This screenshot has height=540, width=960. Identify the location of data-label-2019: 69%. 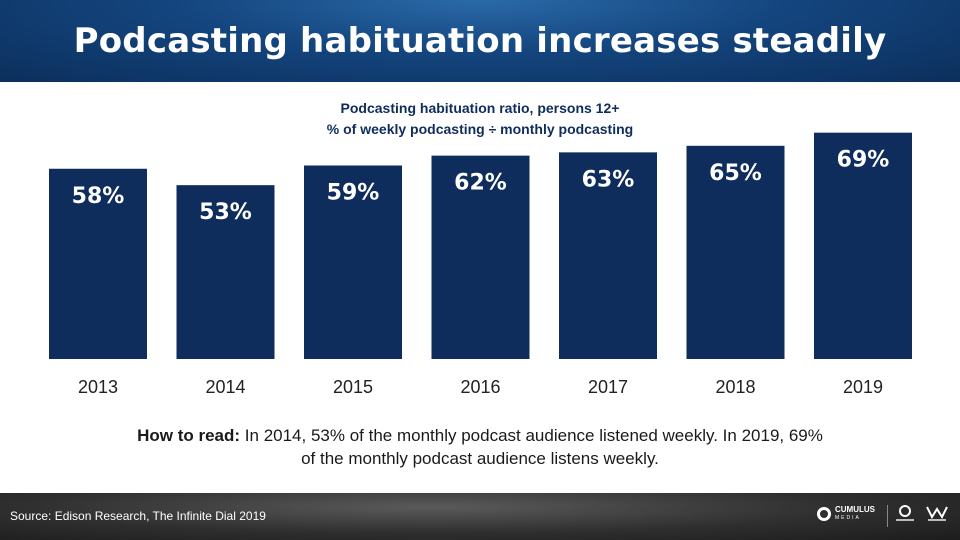
(863, 160).